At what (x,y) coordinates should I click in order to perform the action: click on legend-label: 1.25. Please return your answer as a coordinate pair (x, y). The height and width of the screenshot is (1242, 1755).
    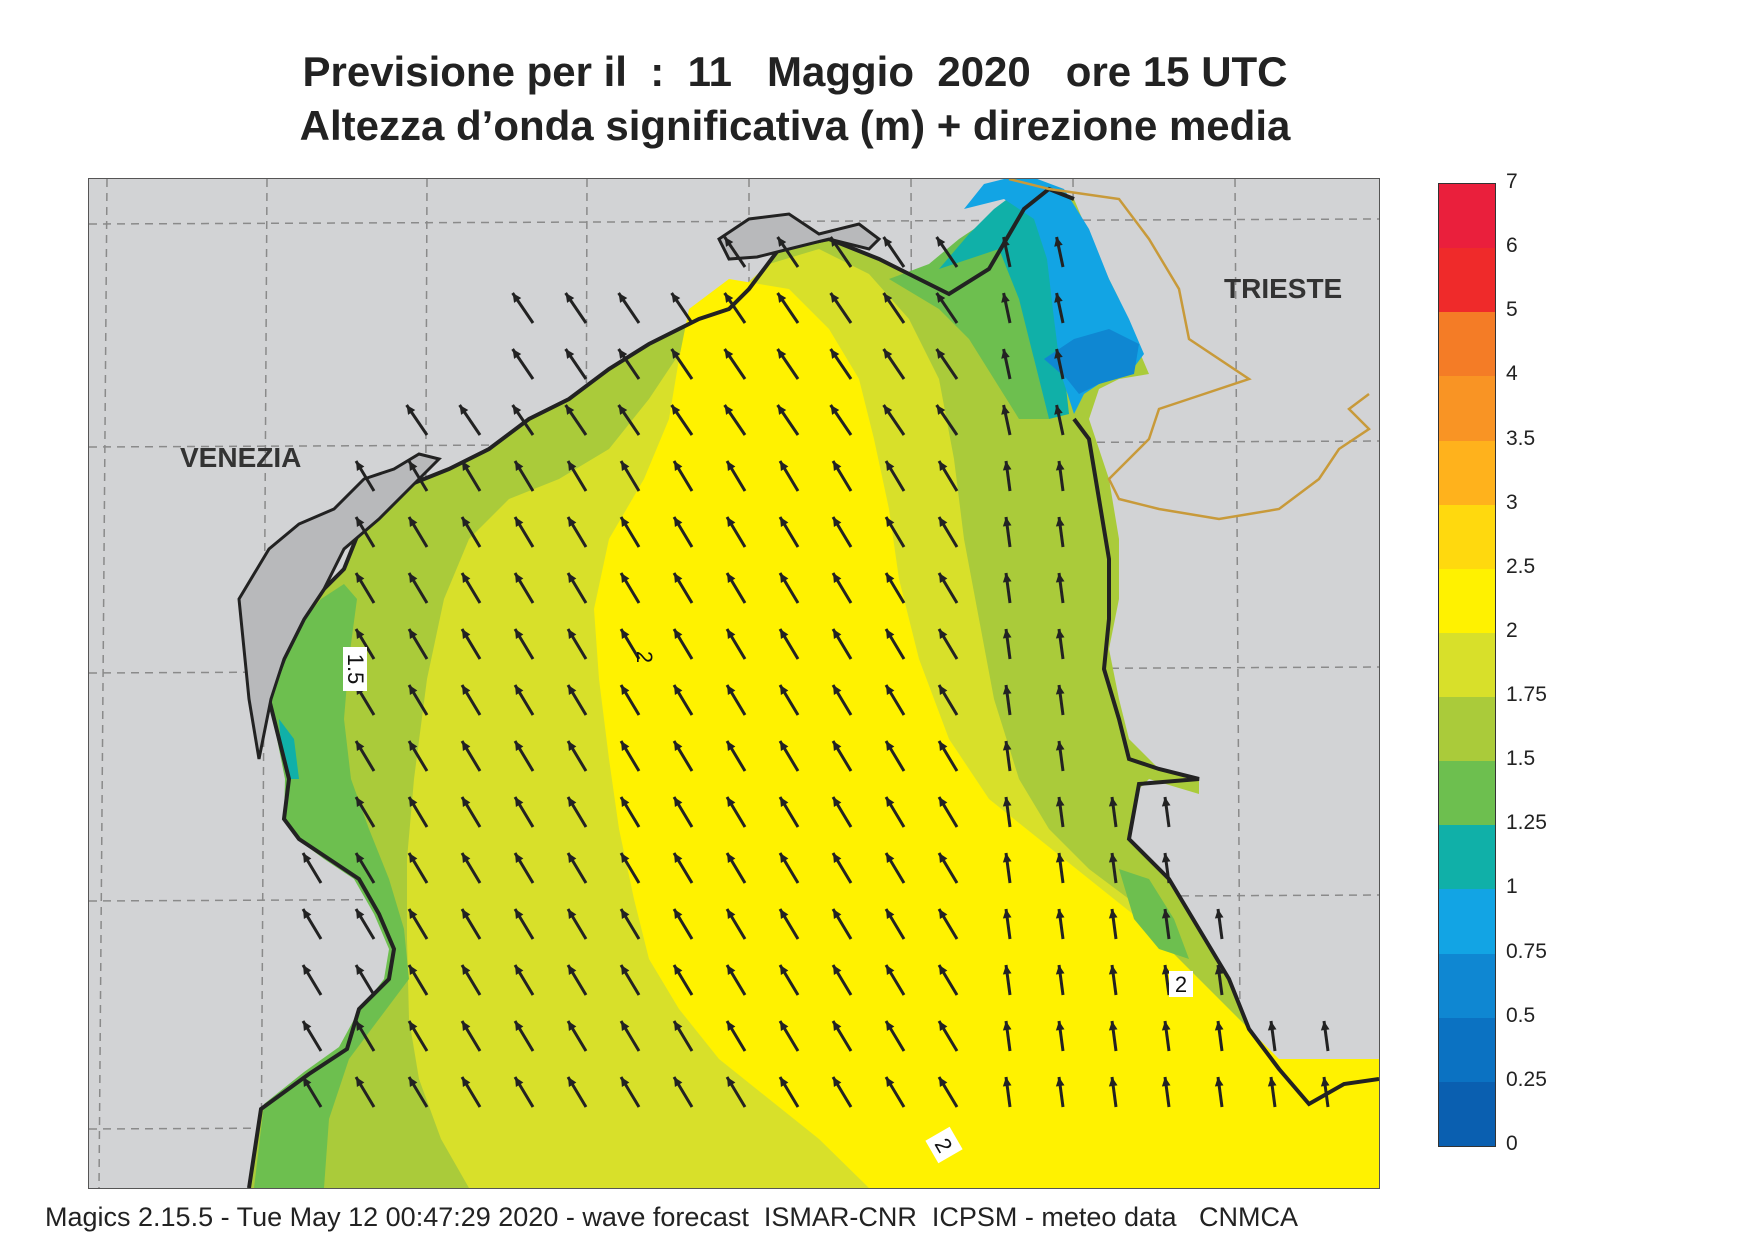
    Looking at the image, I should click on (1526, 823).